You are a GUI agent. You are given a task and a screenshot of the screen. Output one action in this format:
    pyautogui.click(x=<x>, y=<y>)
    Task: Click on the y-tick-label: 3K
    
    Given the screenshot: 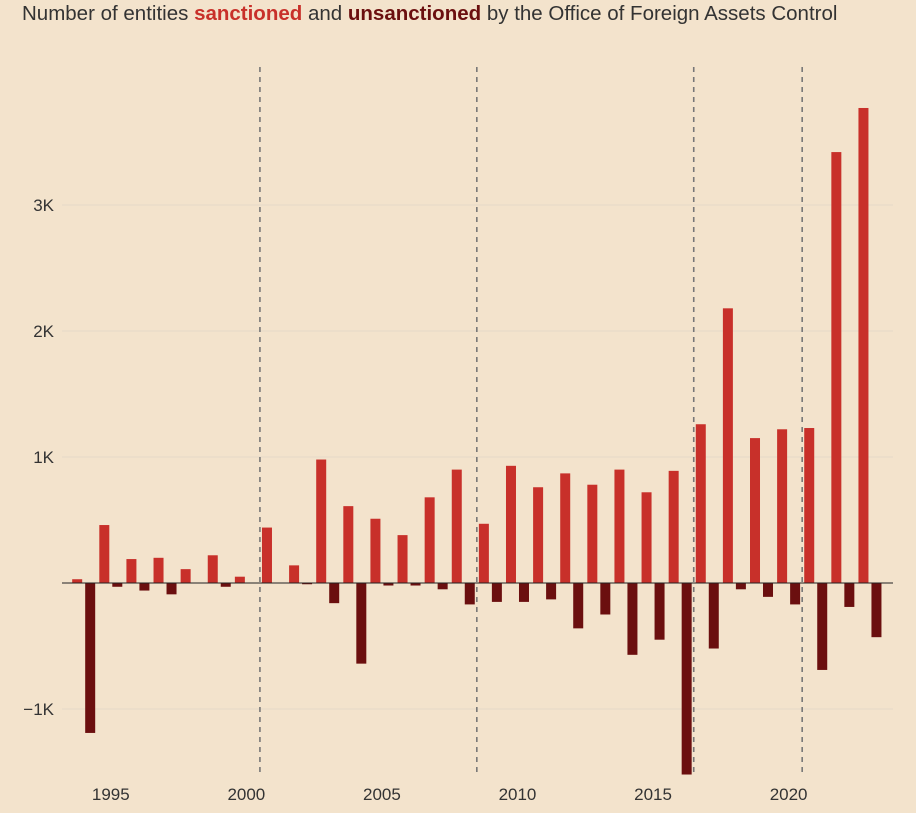 What is the action you would take?
    pyautogui.click(x=43, y=205)
    